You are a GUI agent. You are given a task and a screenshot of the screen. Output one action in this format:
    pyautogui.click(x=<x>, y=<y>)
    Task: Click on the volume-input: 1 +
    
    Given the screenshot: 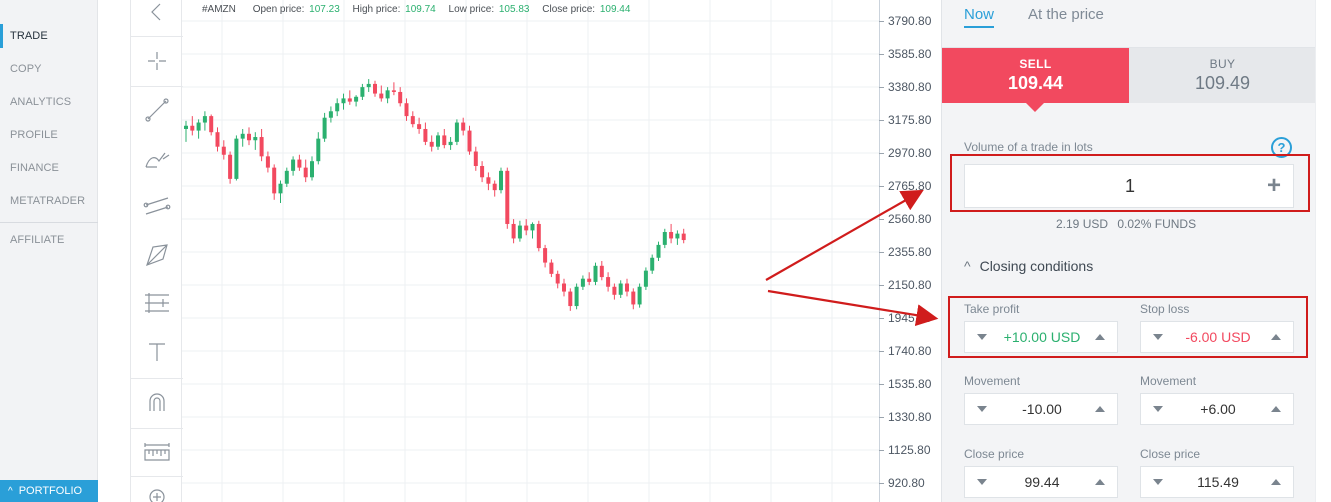 What is the action you would take?
    pyautogui.click(x=1129, y=186)
    